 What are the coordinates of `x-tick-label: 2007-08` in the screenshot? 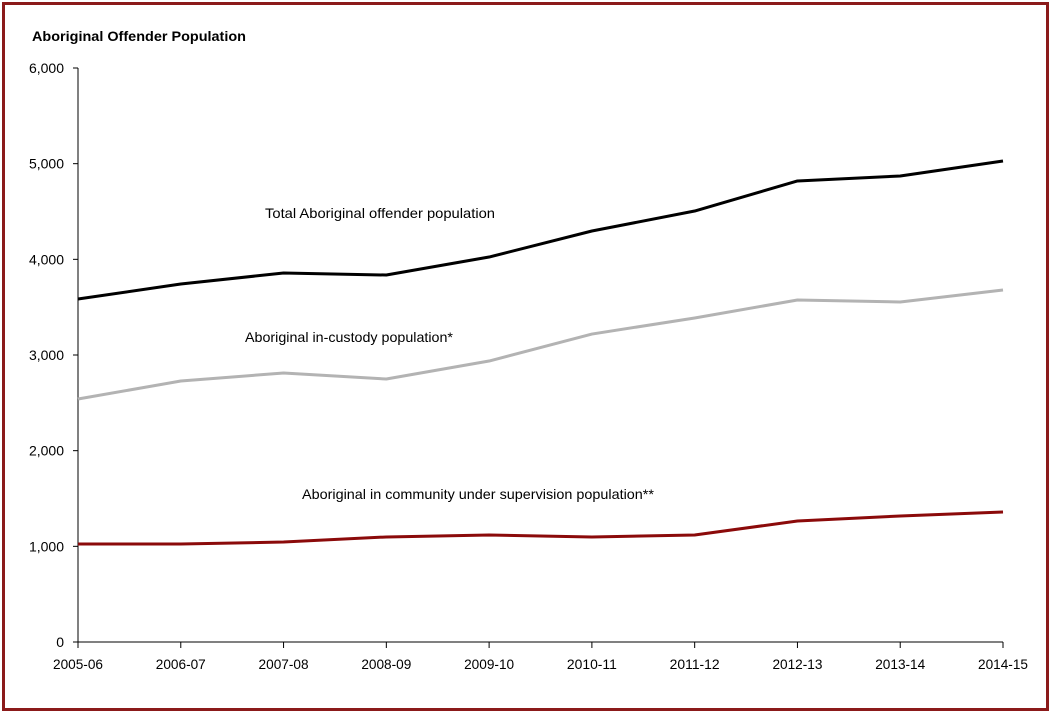 It's located at (284, 664).